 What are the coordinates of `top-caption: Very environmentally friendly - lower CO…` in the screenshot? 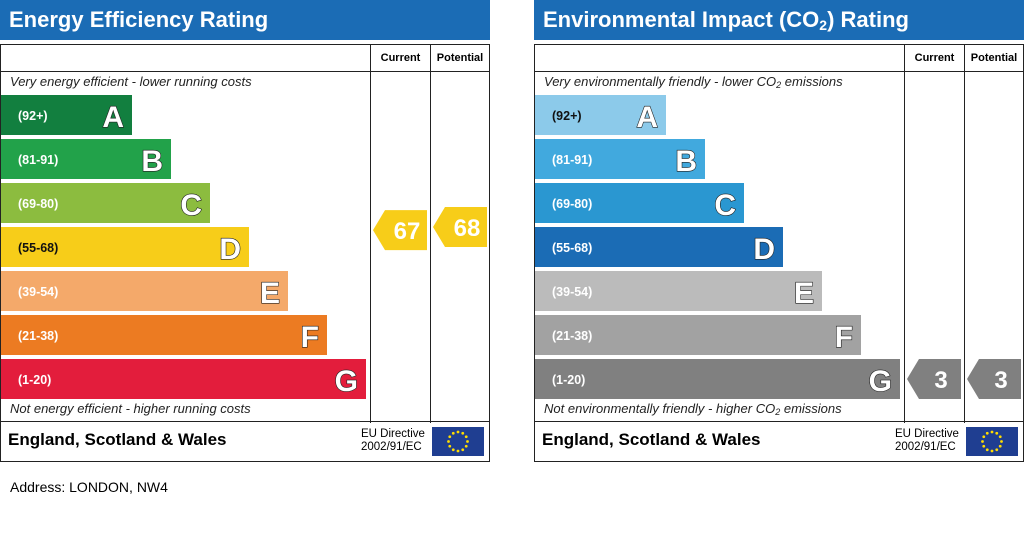 It's located at (693, 82).